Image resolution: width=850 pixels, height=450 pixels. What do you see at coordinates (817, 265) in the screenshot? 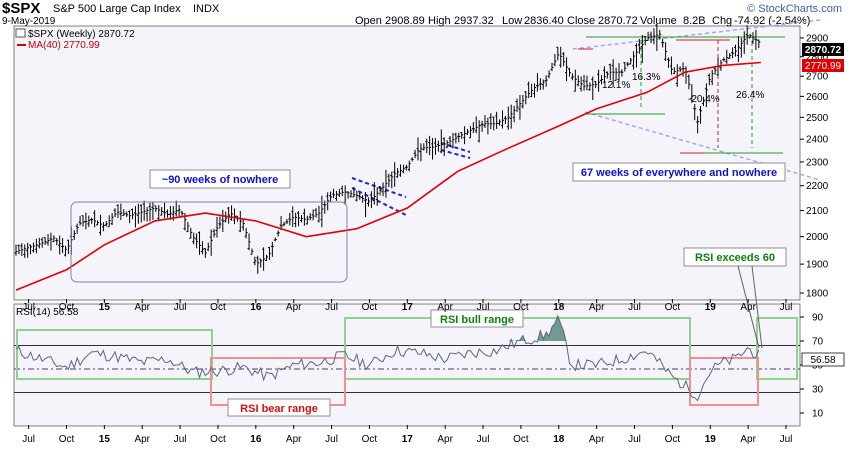
I see `price-axis-label: 1900` at bounding box center [817, 265].